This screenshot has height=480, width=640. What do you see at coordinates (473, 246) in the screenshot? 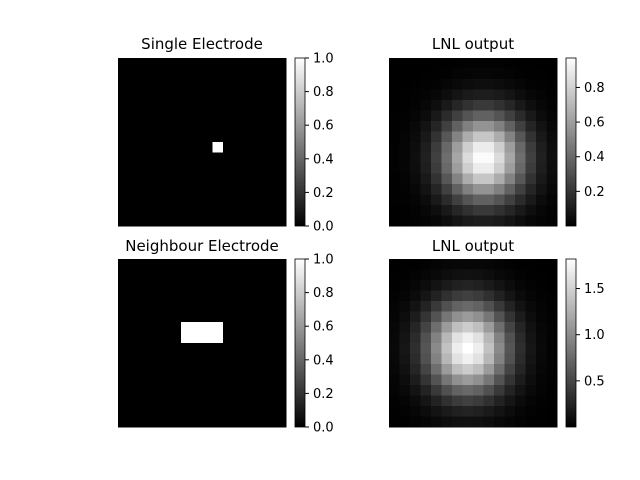
I see `panel-title-lnl-output-bottom: LNL output` at bounding box center [473, 246].